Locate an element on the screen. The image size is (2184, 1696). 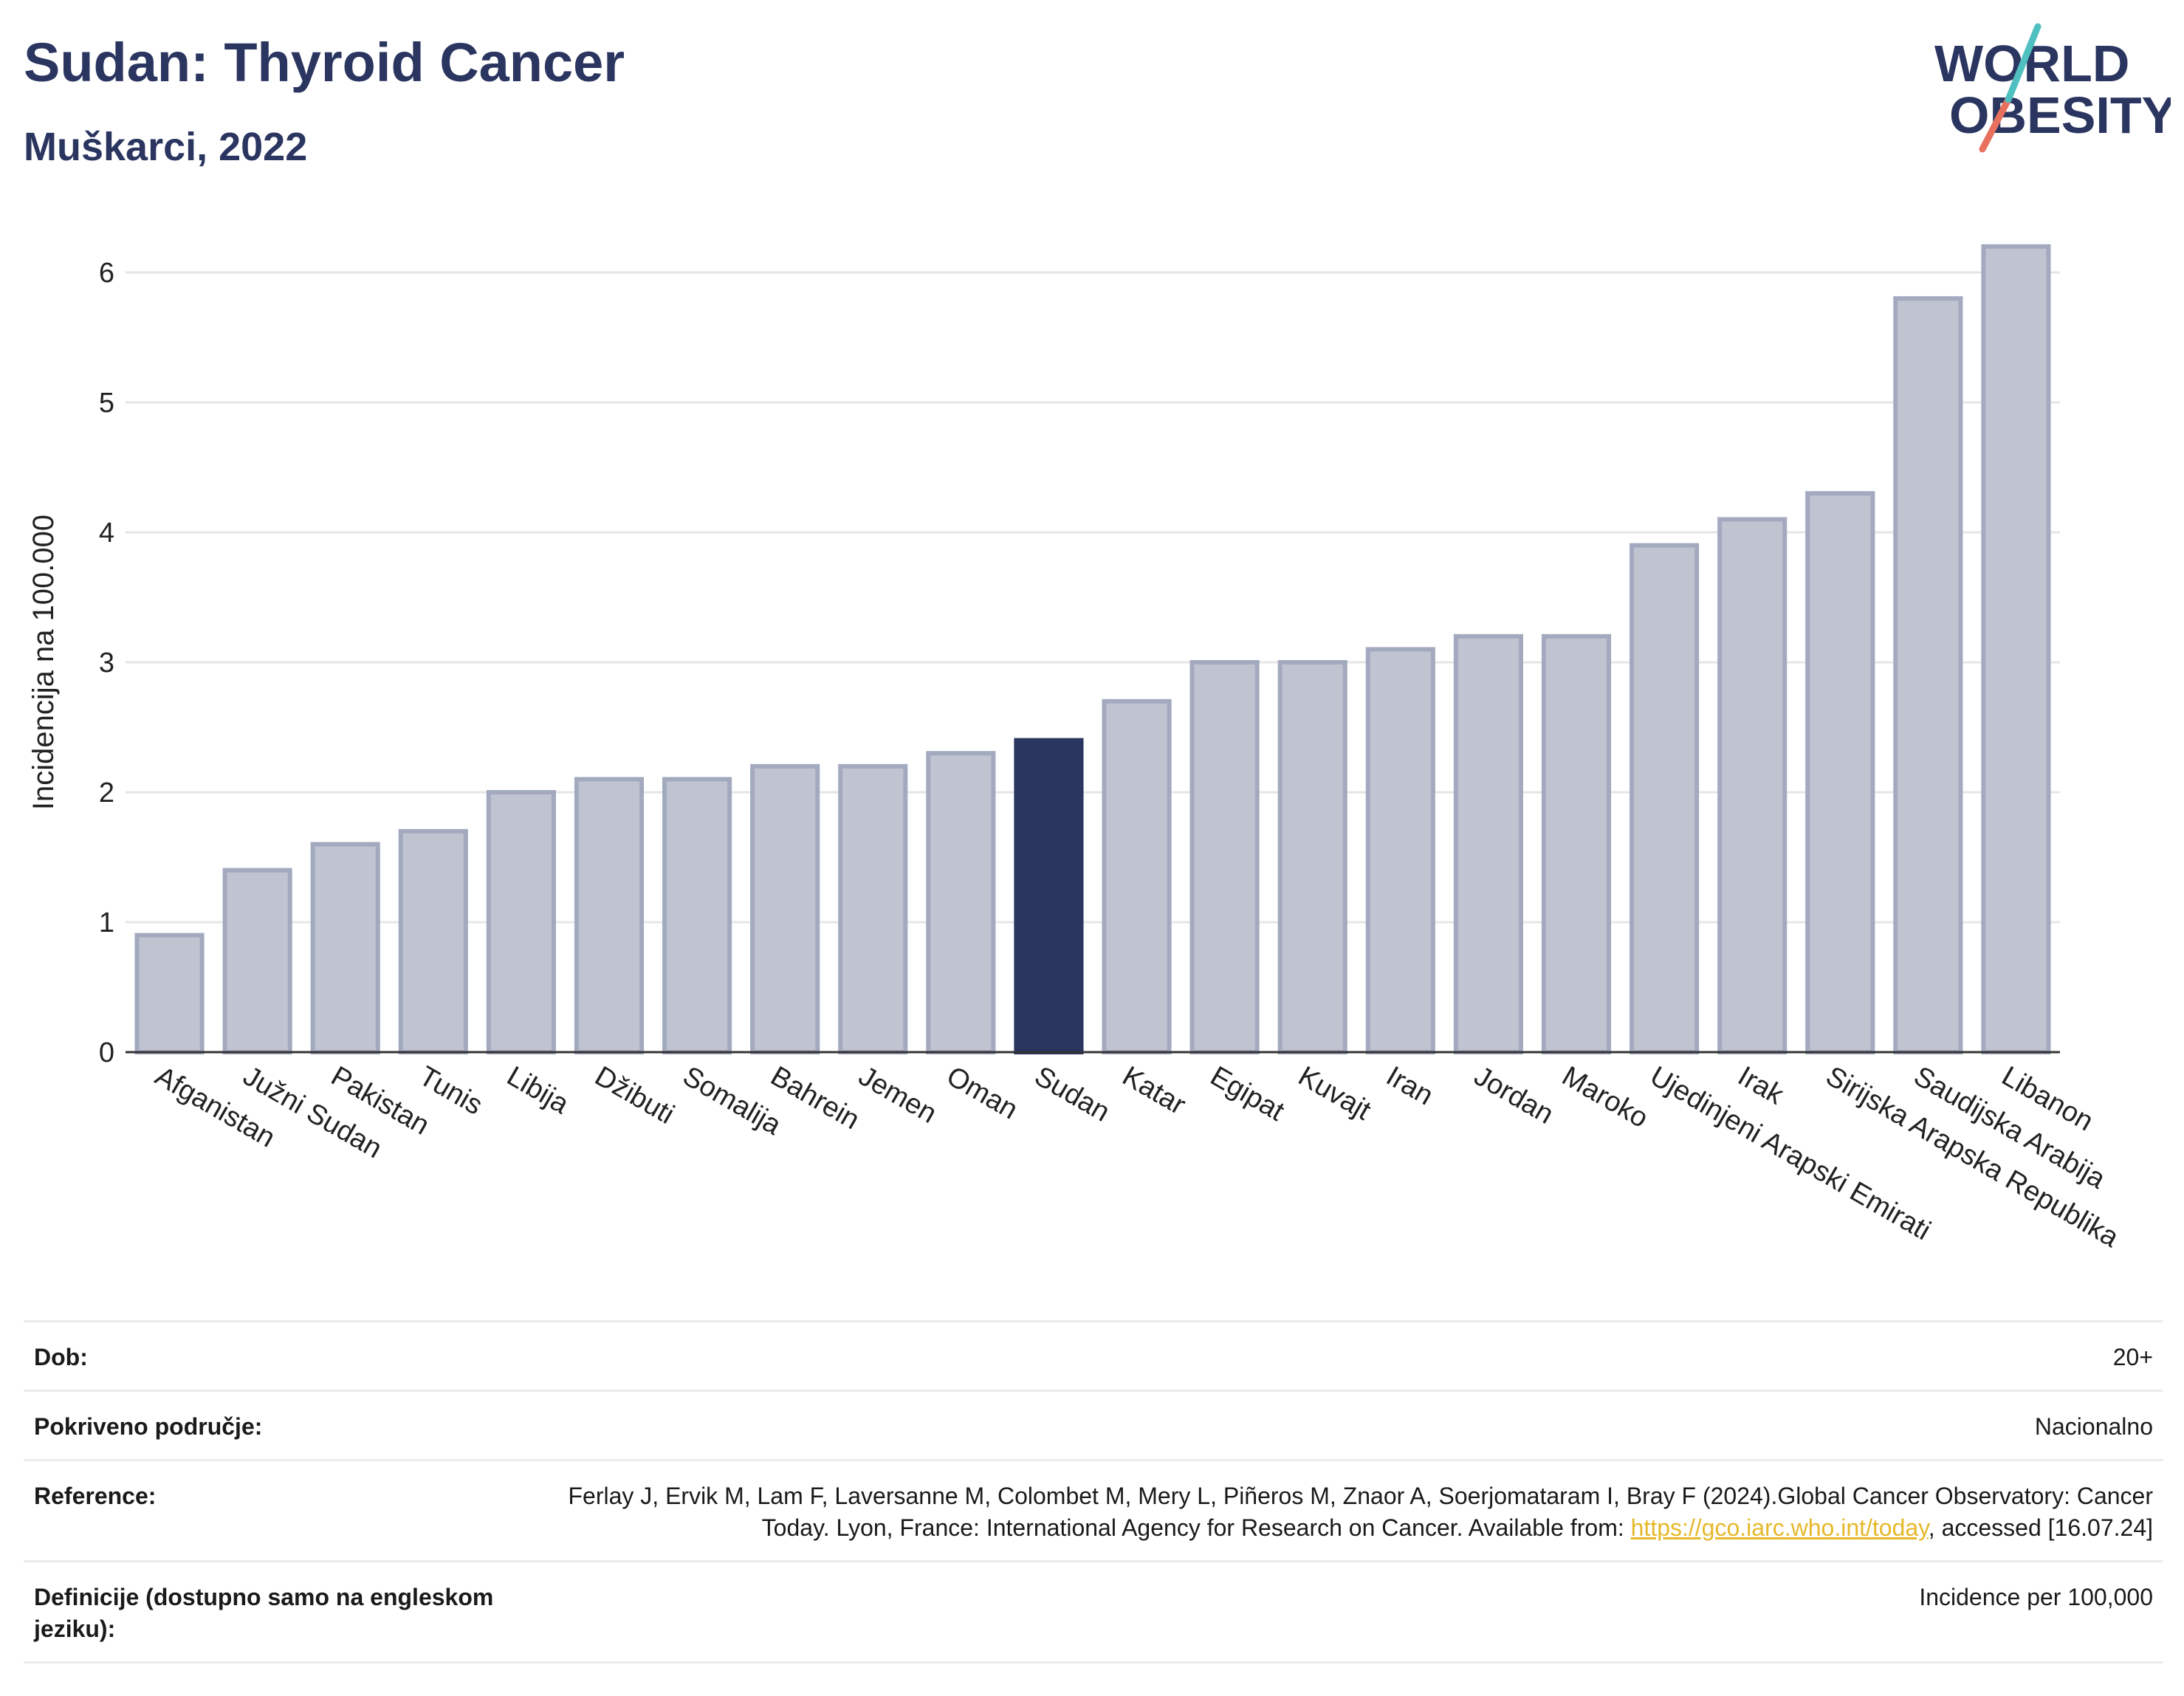
y-tick-labels: 0 1 2 3 4 5 6 is located at coordinates (107, 663).